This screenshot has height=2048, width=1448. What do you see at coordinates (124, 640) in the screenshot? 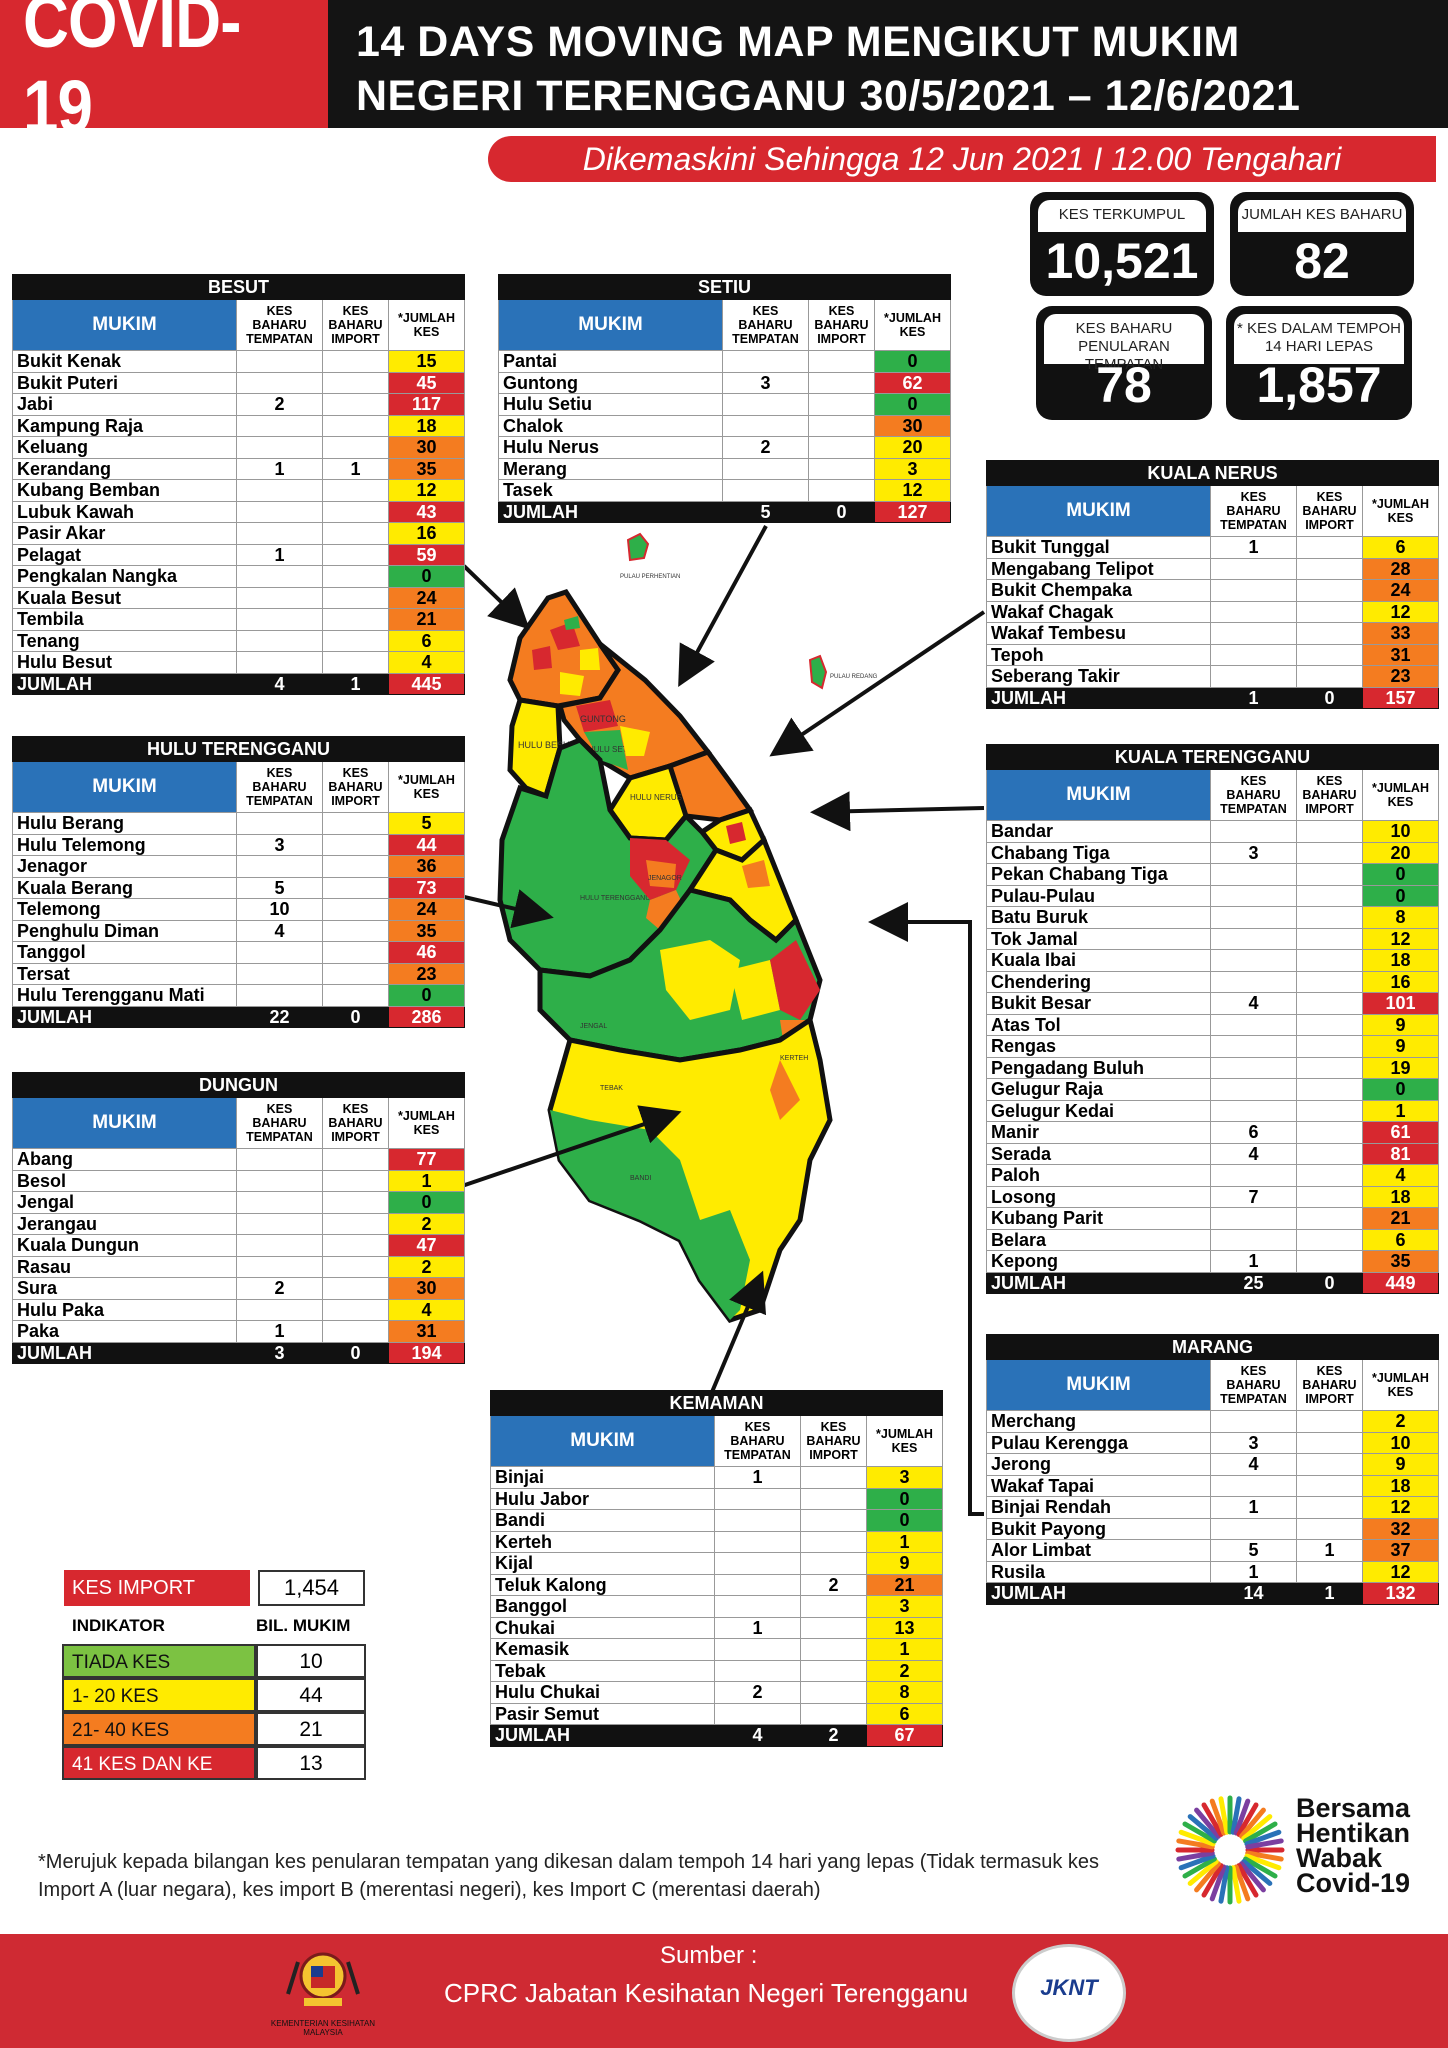
I see `mukim-name: Tenang` at bounding box center [124, 640].